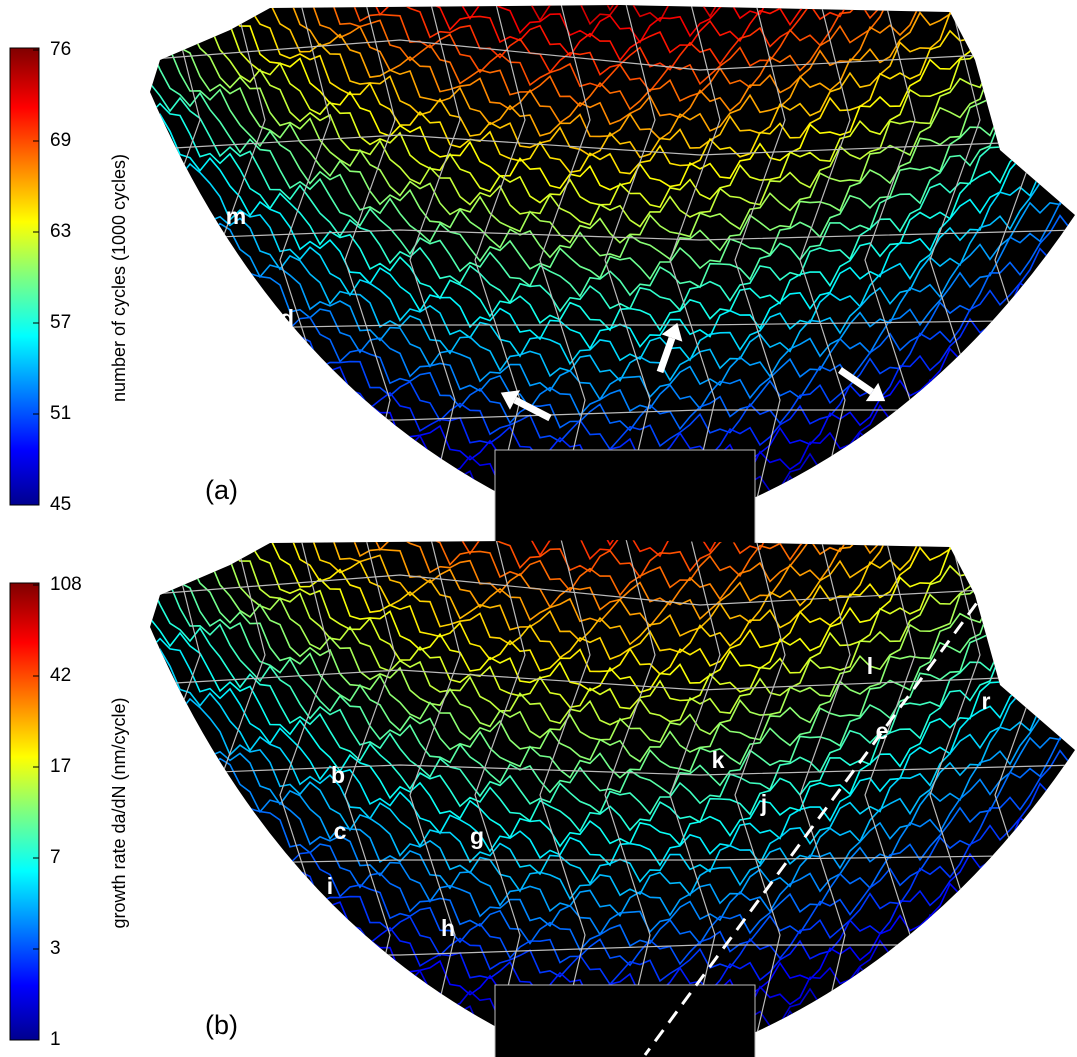 This screenshot has width=1077, height=1057. What do you see at coordinates (340, 831) in the screenshot?
I see `annotation: c` at bounding box center [340, 831].